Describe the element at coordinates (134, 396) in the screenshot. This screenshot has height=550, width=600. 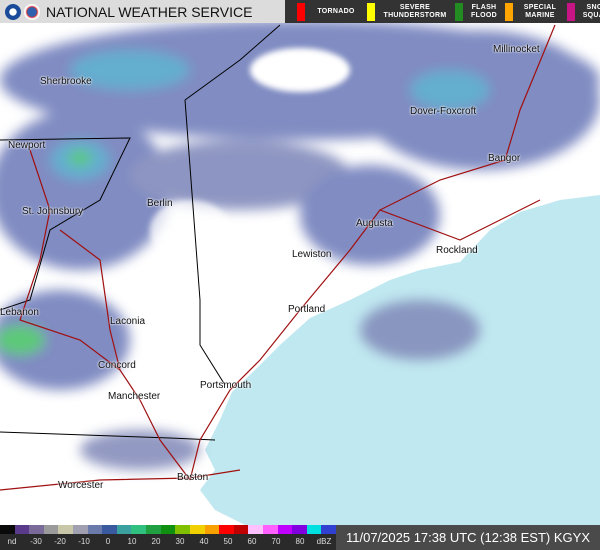
I see `city-label: Manchester` at that location.